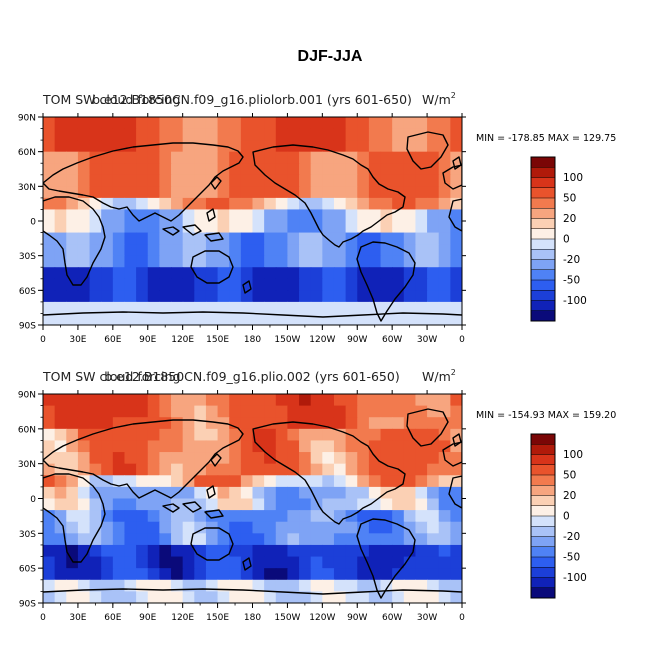  What do you see at coordinates (27, 257) in the screenshot?
I see `y-tick-label: 30S` at bounding box center [27, 257].